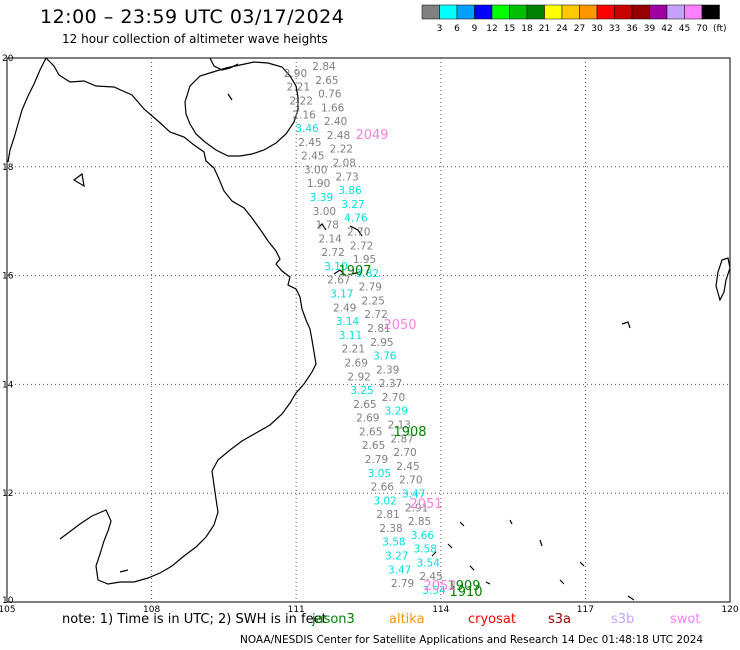 The image size is (740, 650). Describe the element at coordinates (491, 29) in the screenshot. I see `colorbar-label: 12` at that location.